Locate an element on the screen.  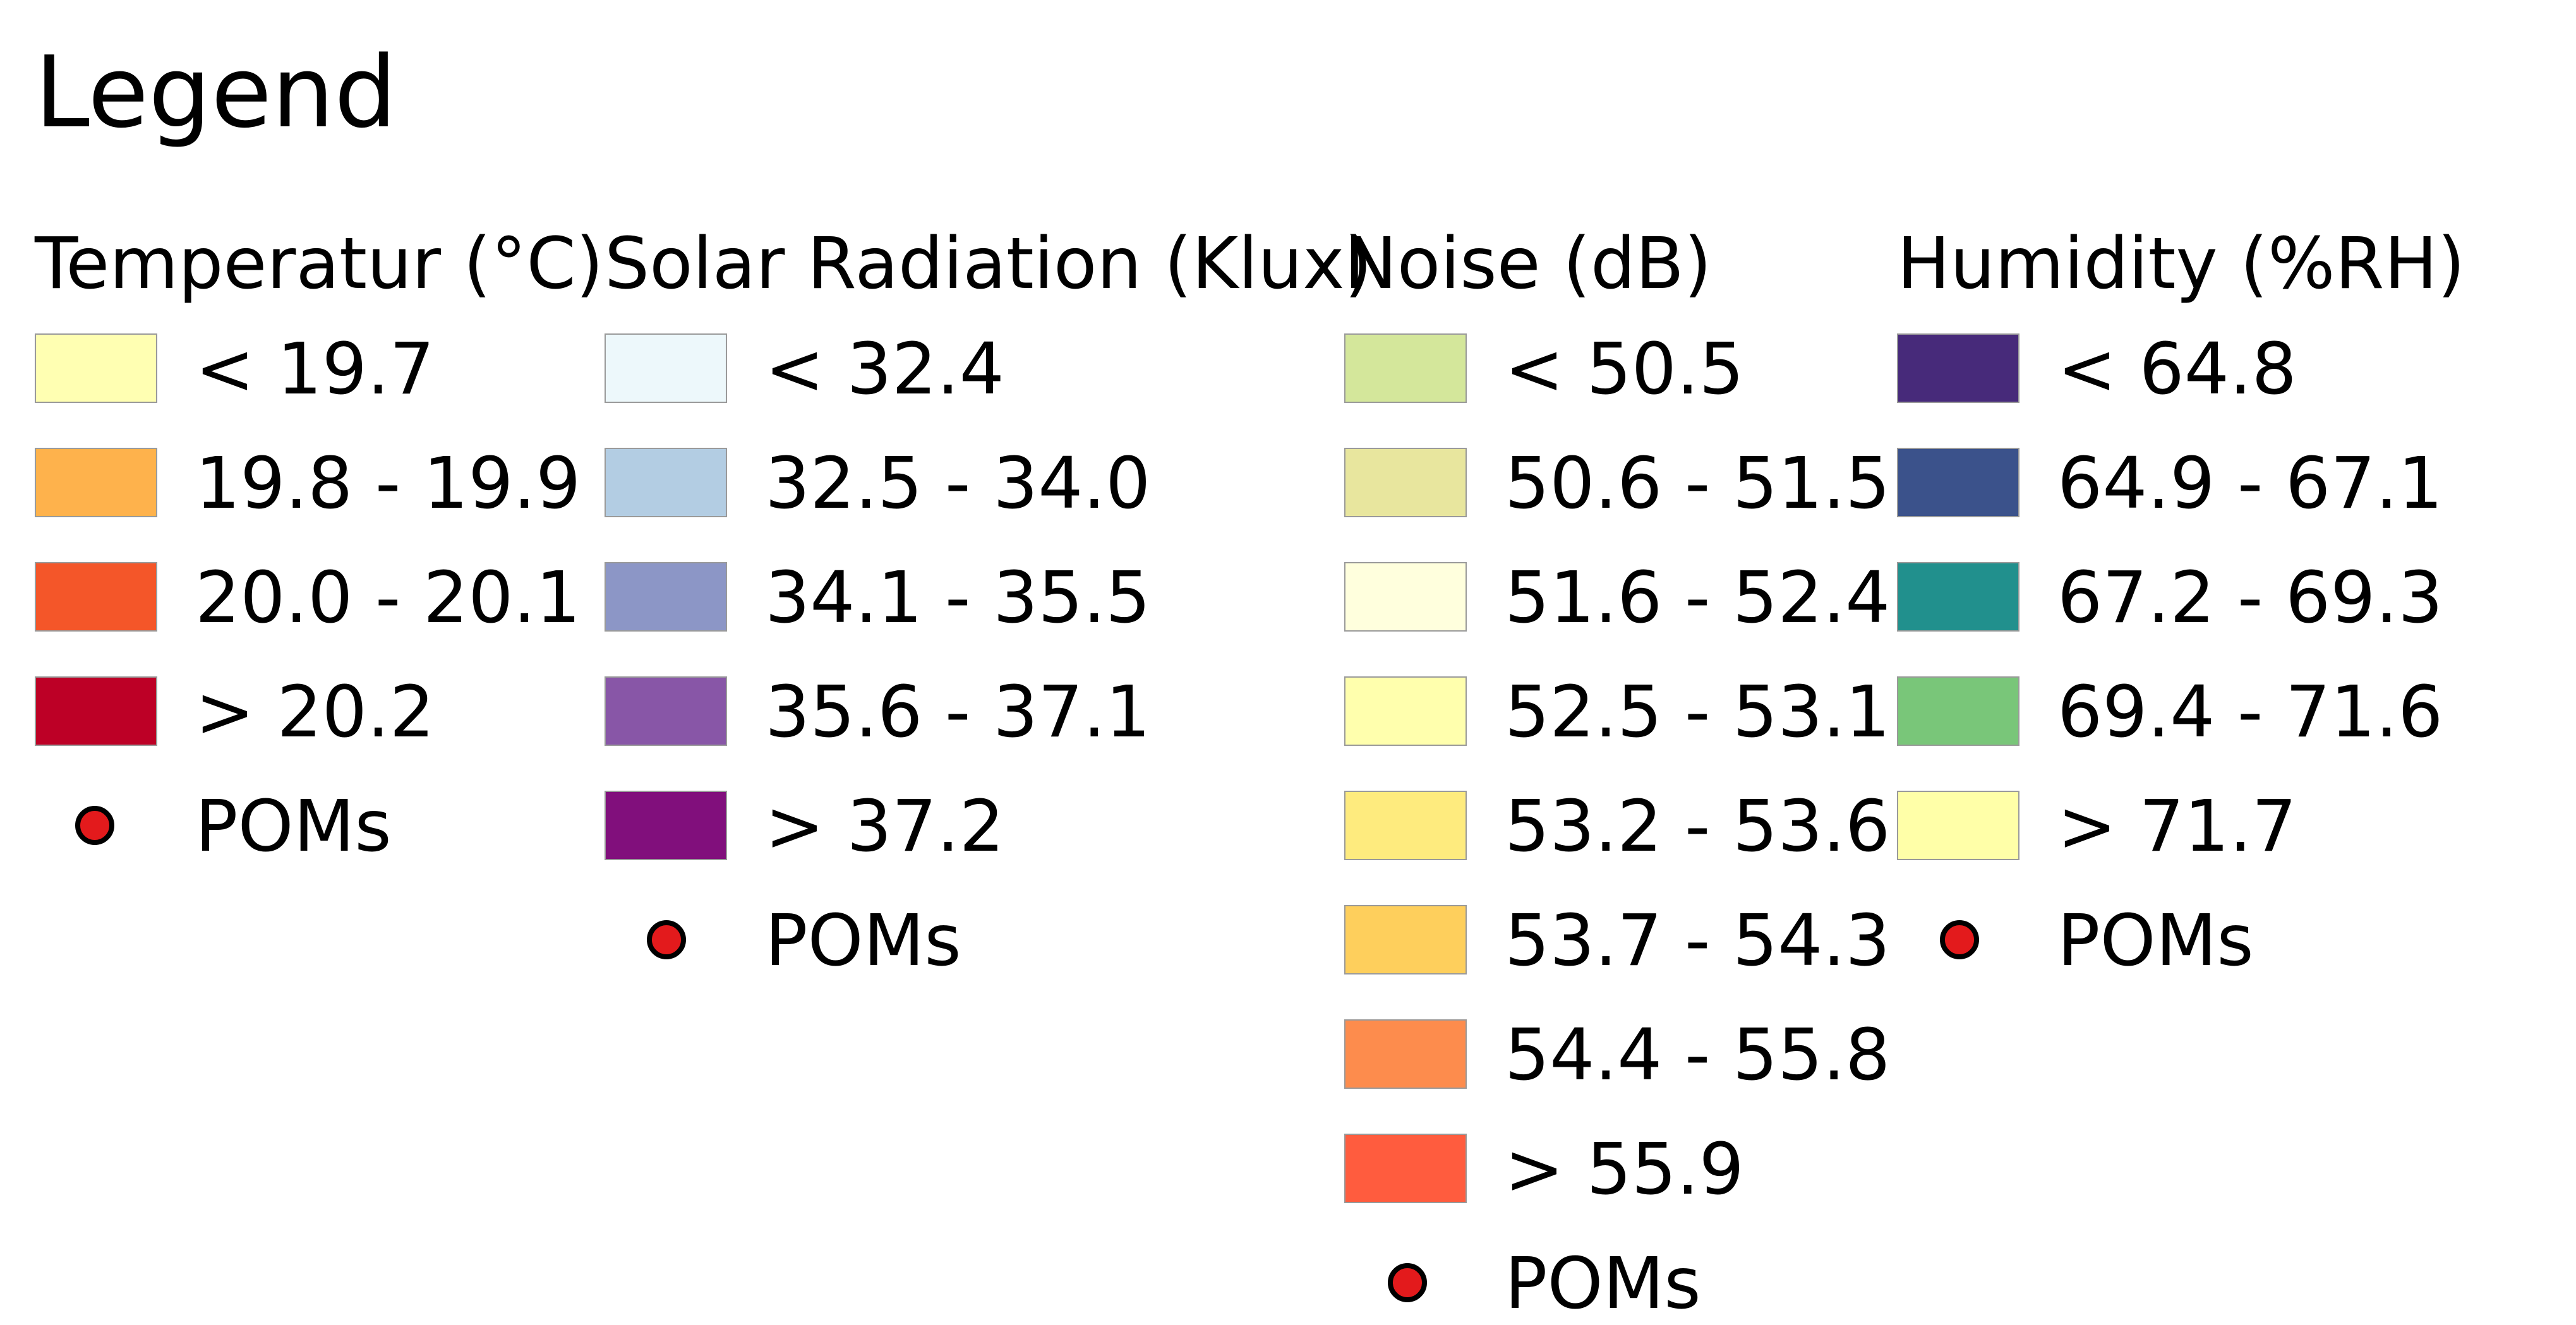
legend-item: 51.6 - 52.4 is located at coordinates (1660, 598).